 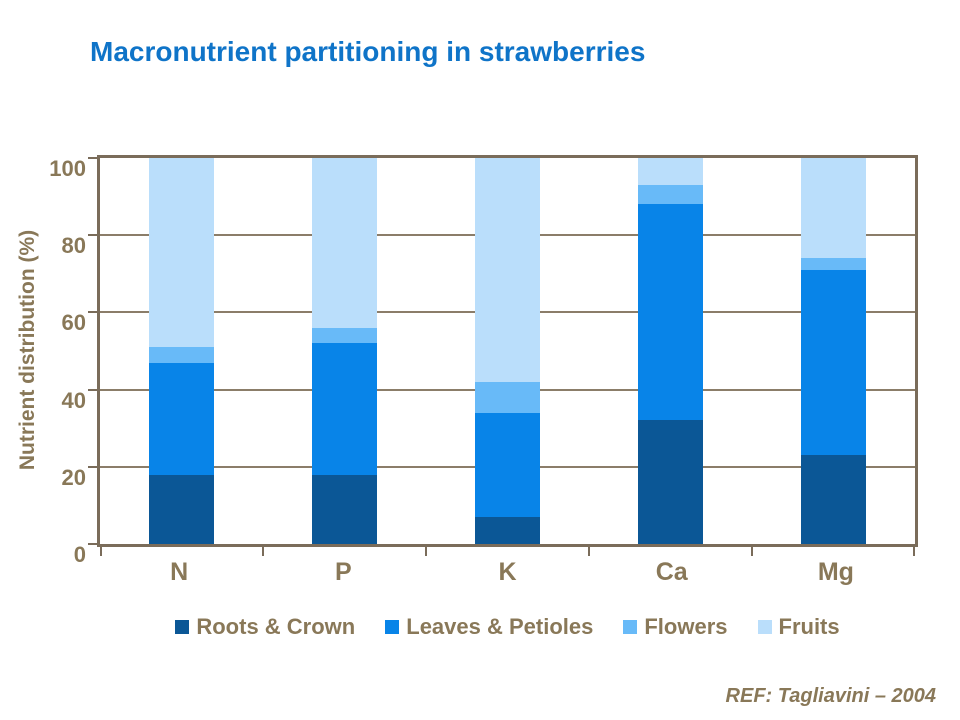 What do you see at coordinates (73, 400) in the screenshot?
I see `y-tick-label: 40` at bounding box center [73, 400].